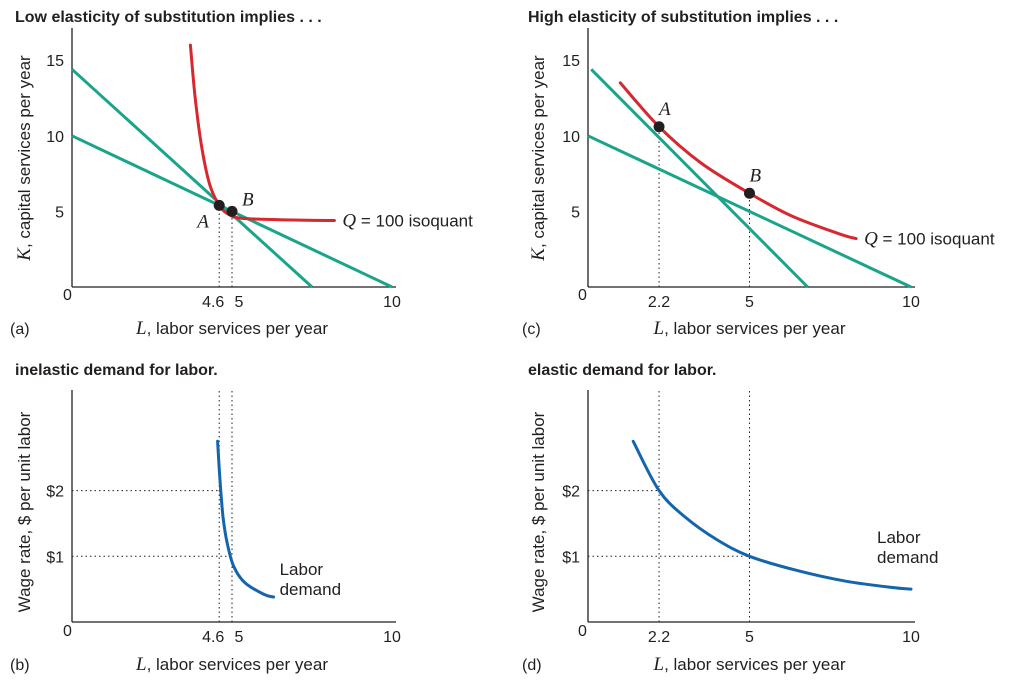 Image resolution: width=1011 pixels, height=686 pixels. Describe the element at coordinates (622, 370) in the screenshot. I see `chart-title: elastic demand for labor.` at that location.